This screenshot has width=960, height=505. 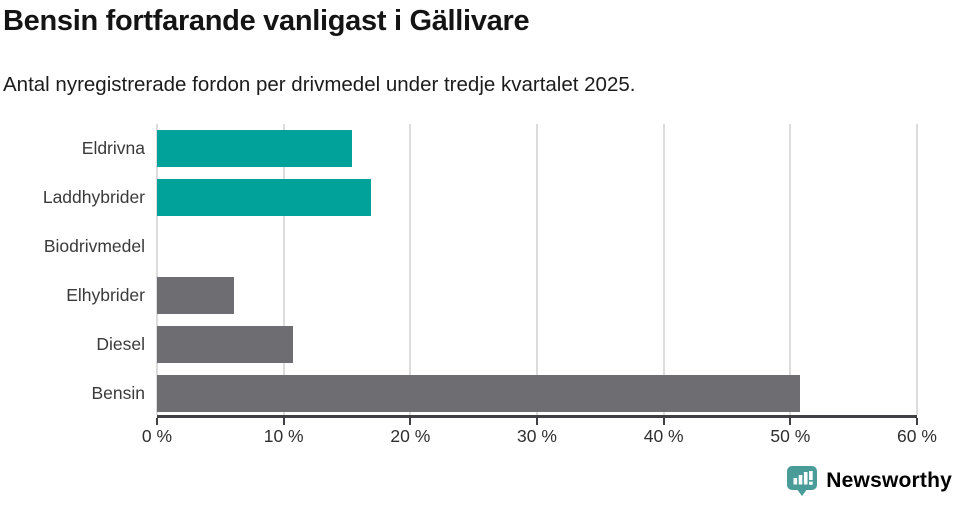 What do you see at coordinates (93, 197) in the screenshot?
I see `category-label-laddhybrider: Laddhybrider` at bounding box center [93, 197].